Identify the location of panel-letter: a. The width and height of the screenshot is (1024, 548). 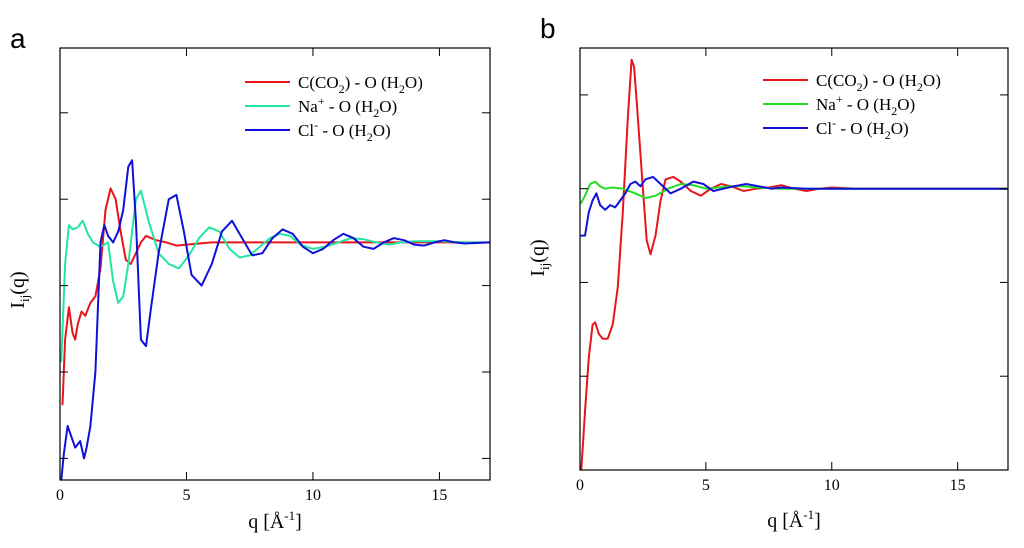
(18, 38).